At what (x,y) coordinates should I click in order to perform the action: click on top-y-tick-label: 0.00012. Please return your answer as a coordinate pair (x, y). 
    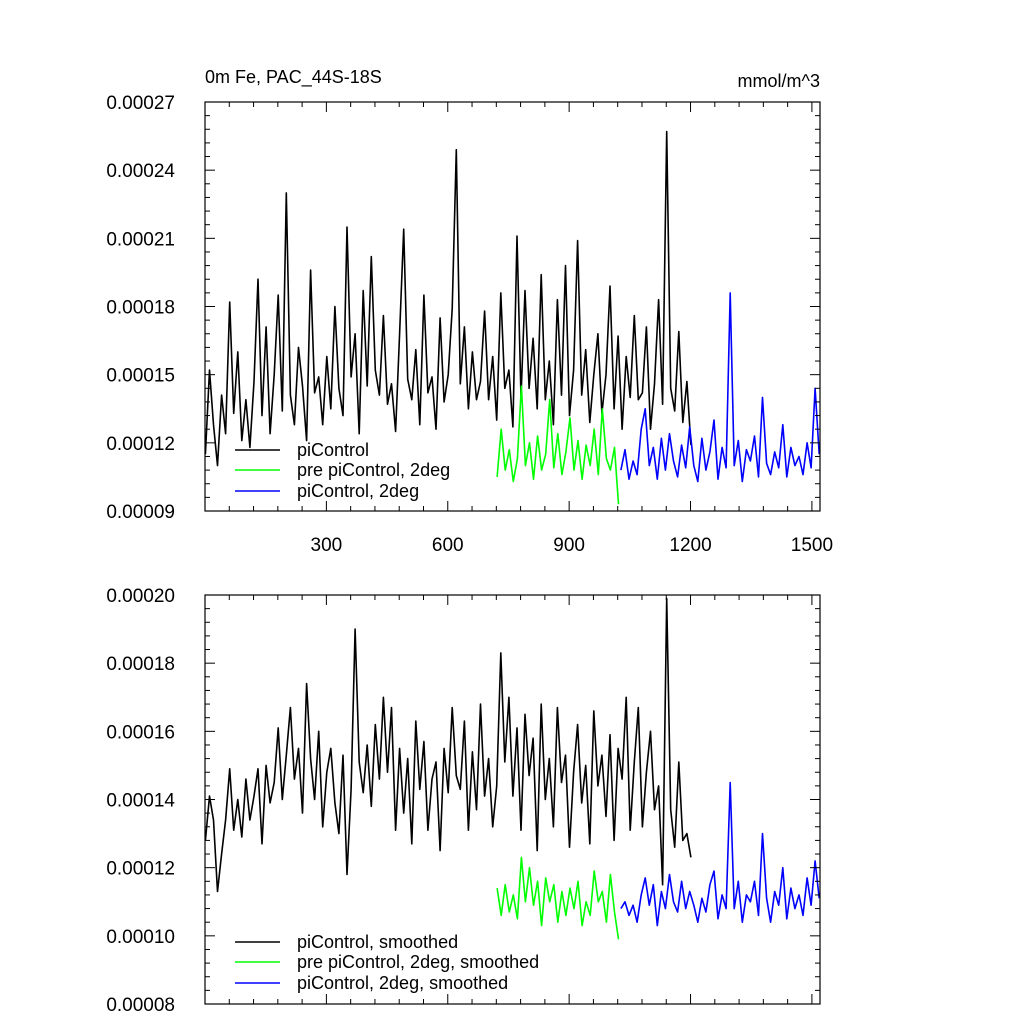
    Looking at the image, I should click on (140, 444).